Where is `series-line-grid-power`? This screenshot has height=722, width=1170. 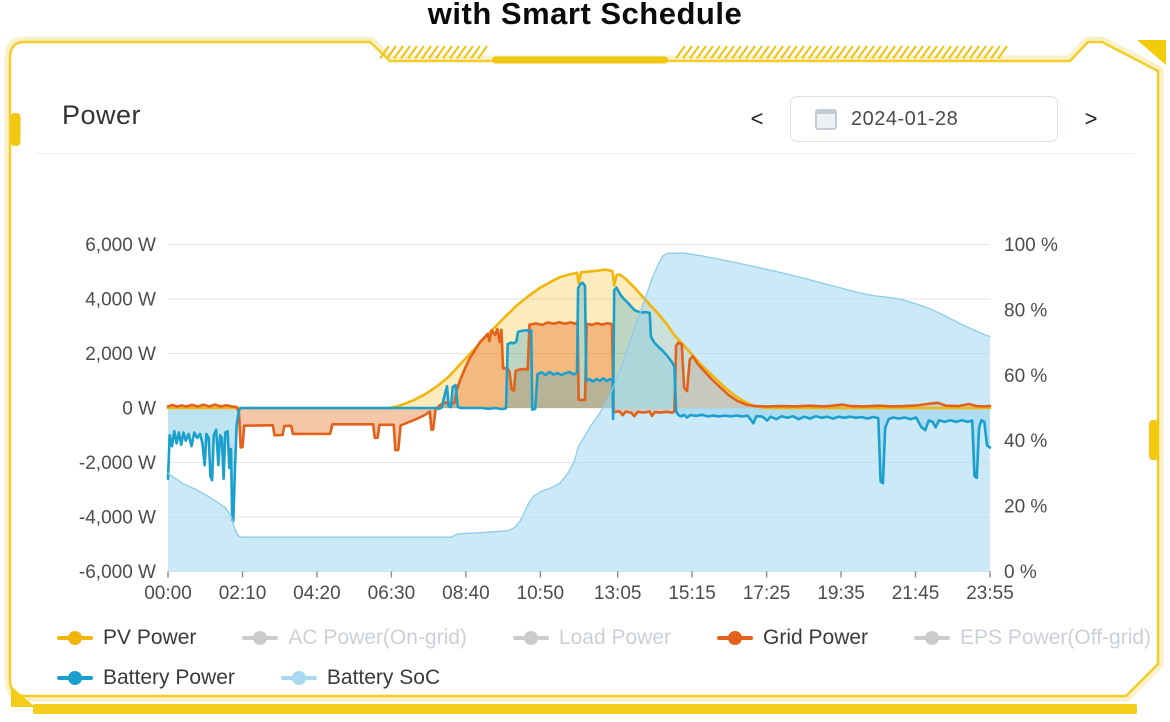 series-line-grid-power is located at coordinates (579, 386).